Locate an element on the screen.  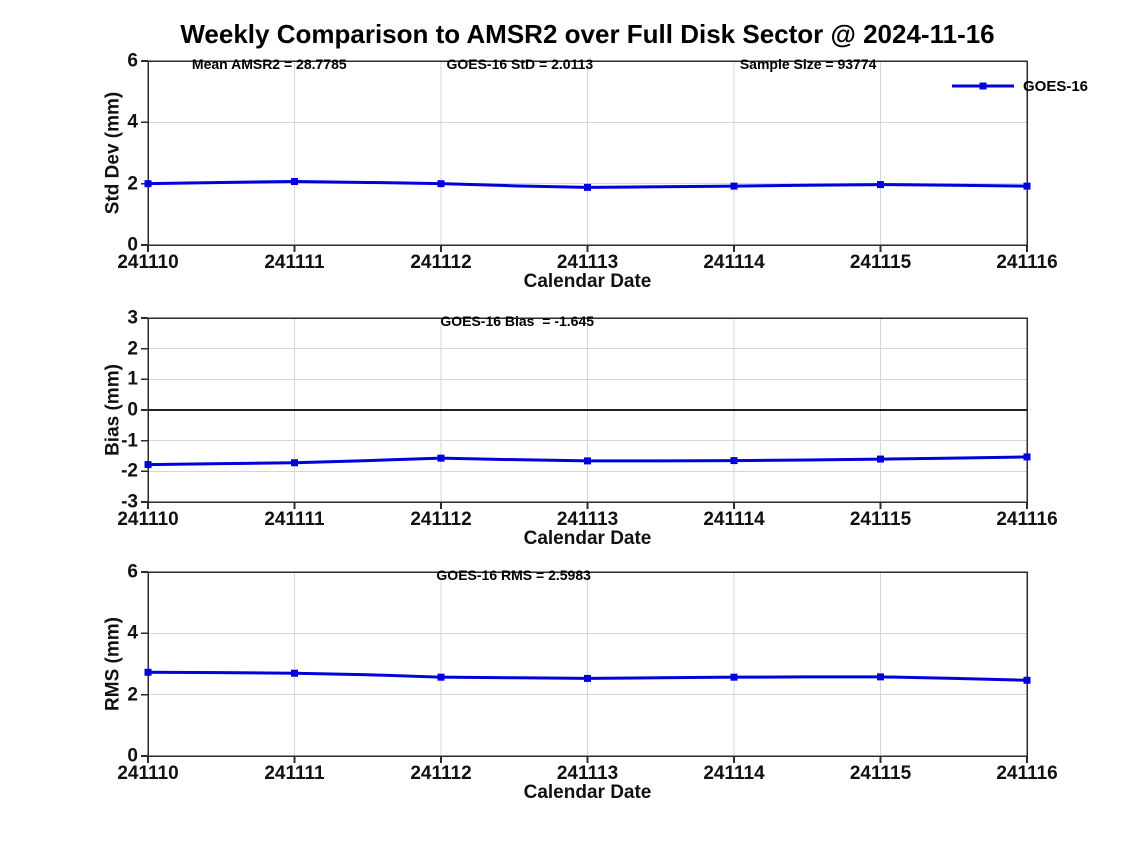
annotation: GOES-16 RMS = 2.5983 is located at coordinates (513, 575).